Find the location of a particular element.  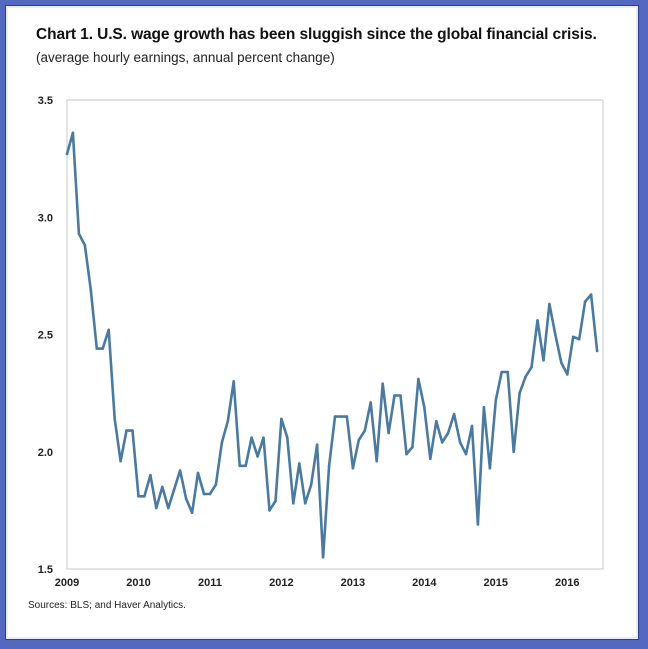

chart-source: Sources: BLS; and Haver Analytics. is located at coordinates (107, 605).